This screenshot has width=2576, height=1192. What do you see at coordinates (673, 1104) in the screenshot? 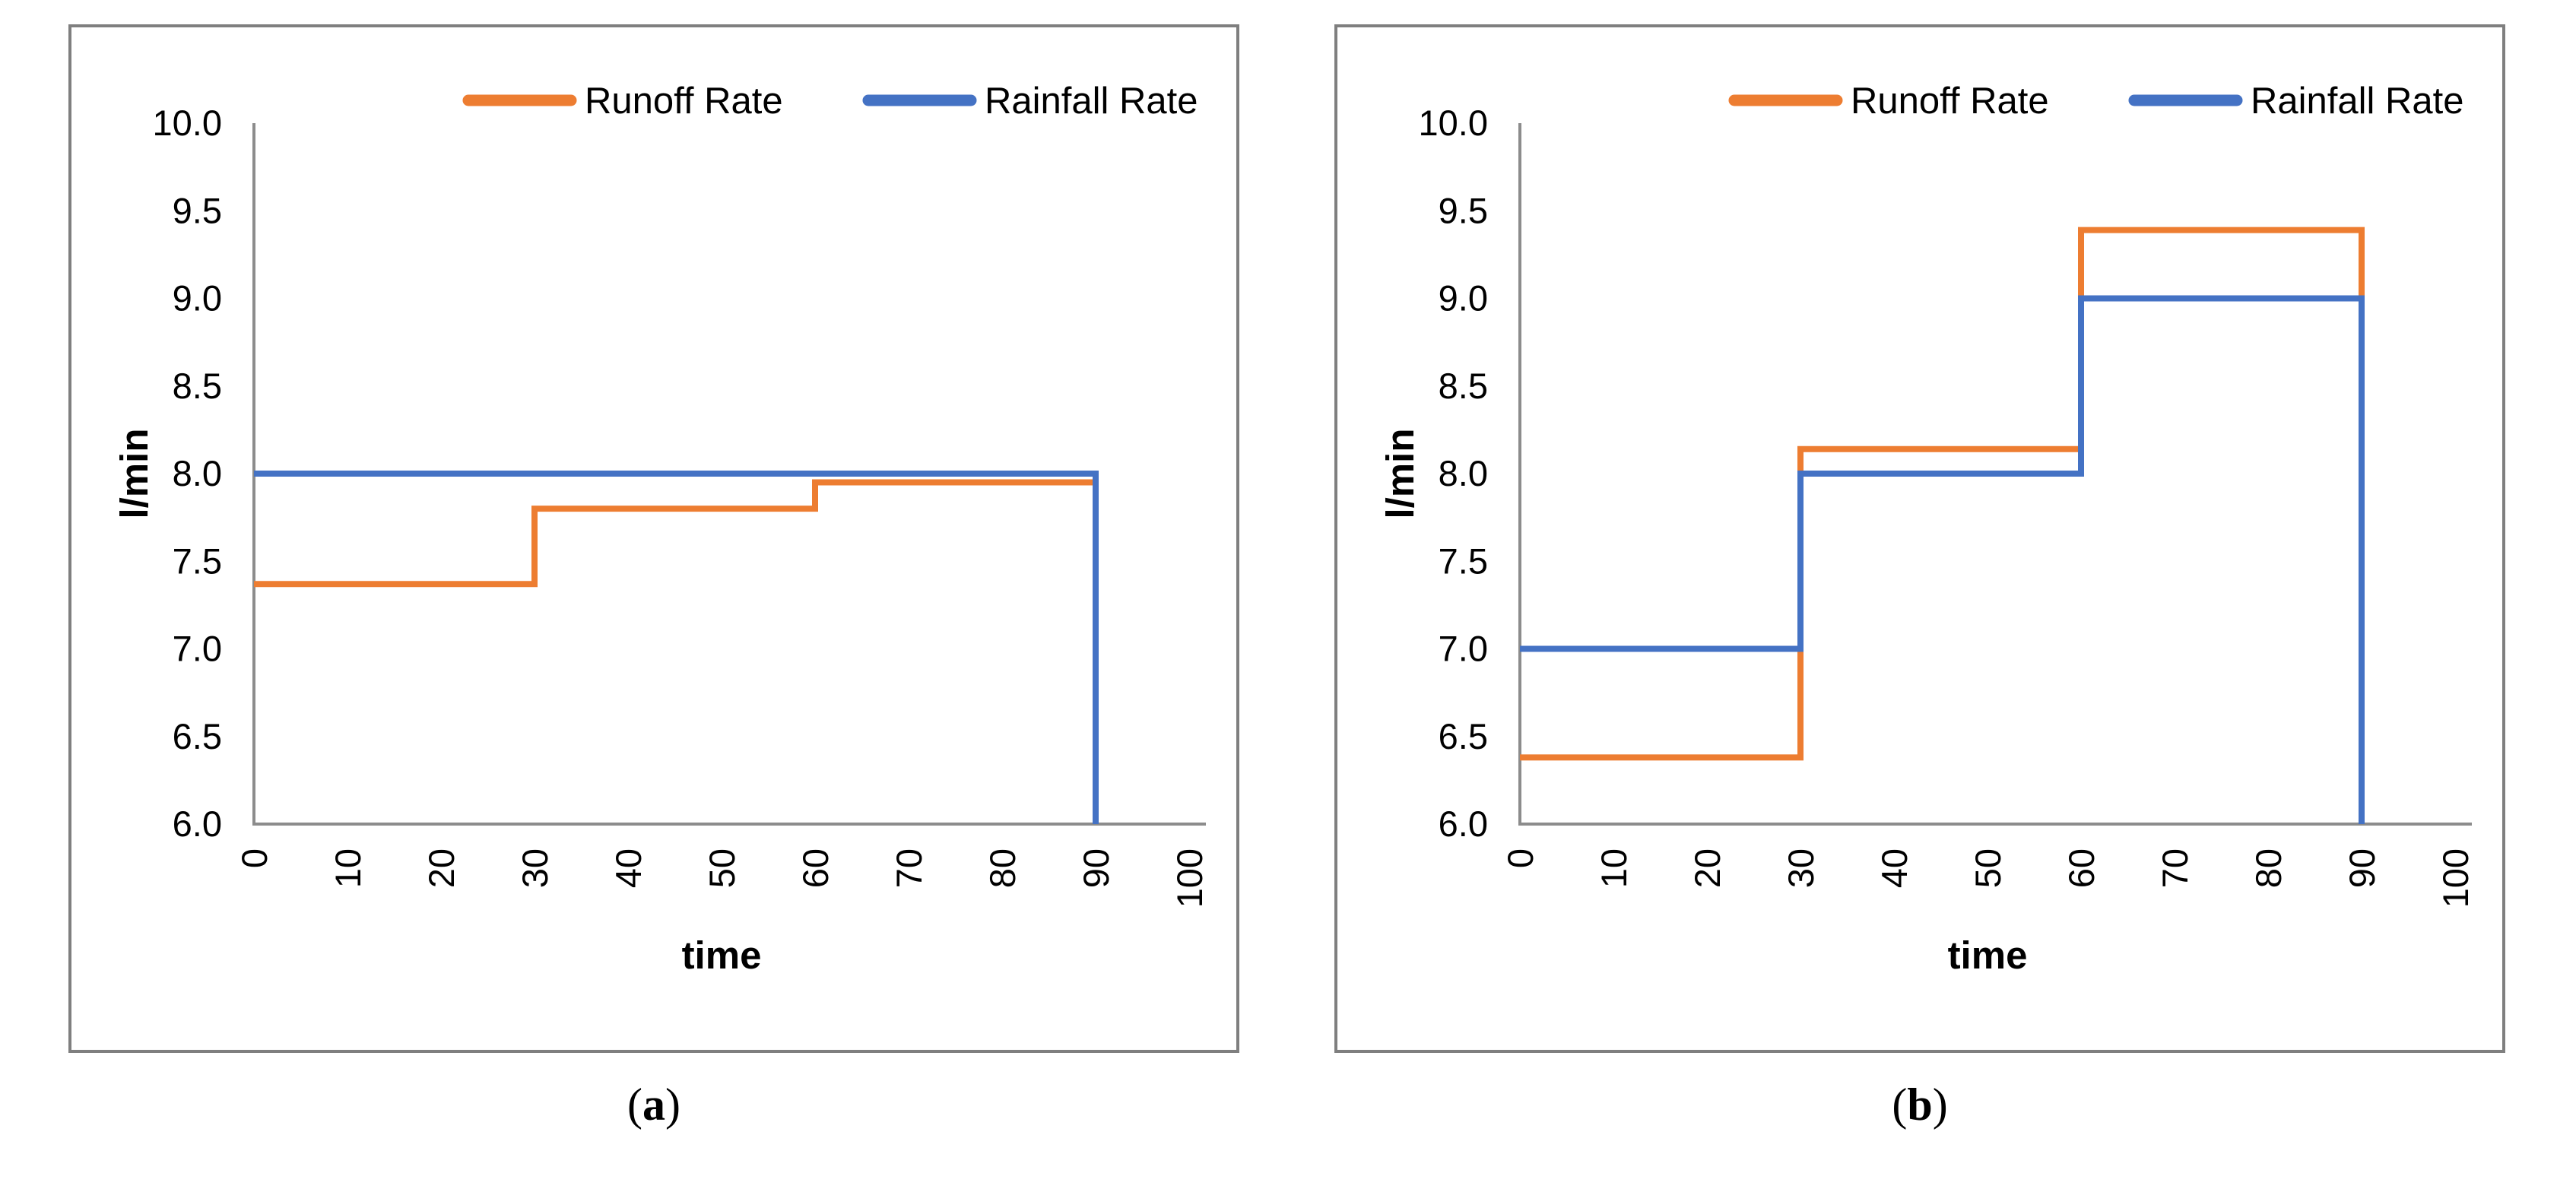
I see `caption-a-close: )` at bounding box center [673, 1104].